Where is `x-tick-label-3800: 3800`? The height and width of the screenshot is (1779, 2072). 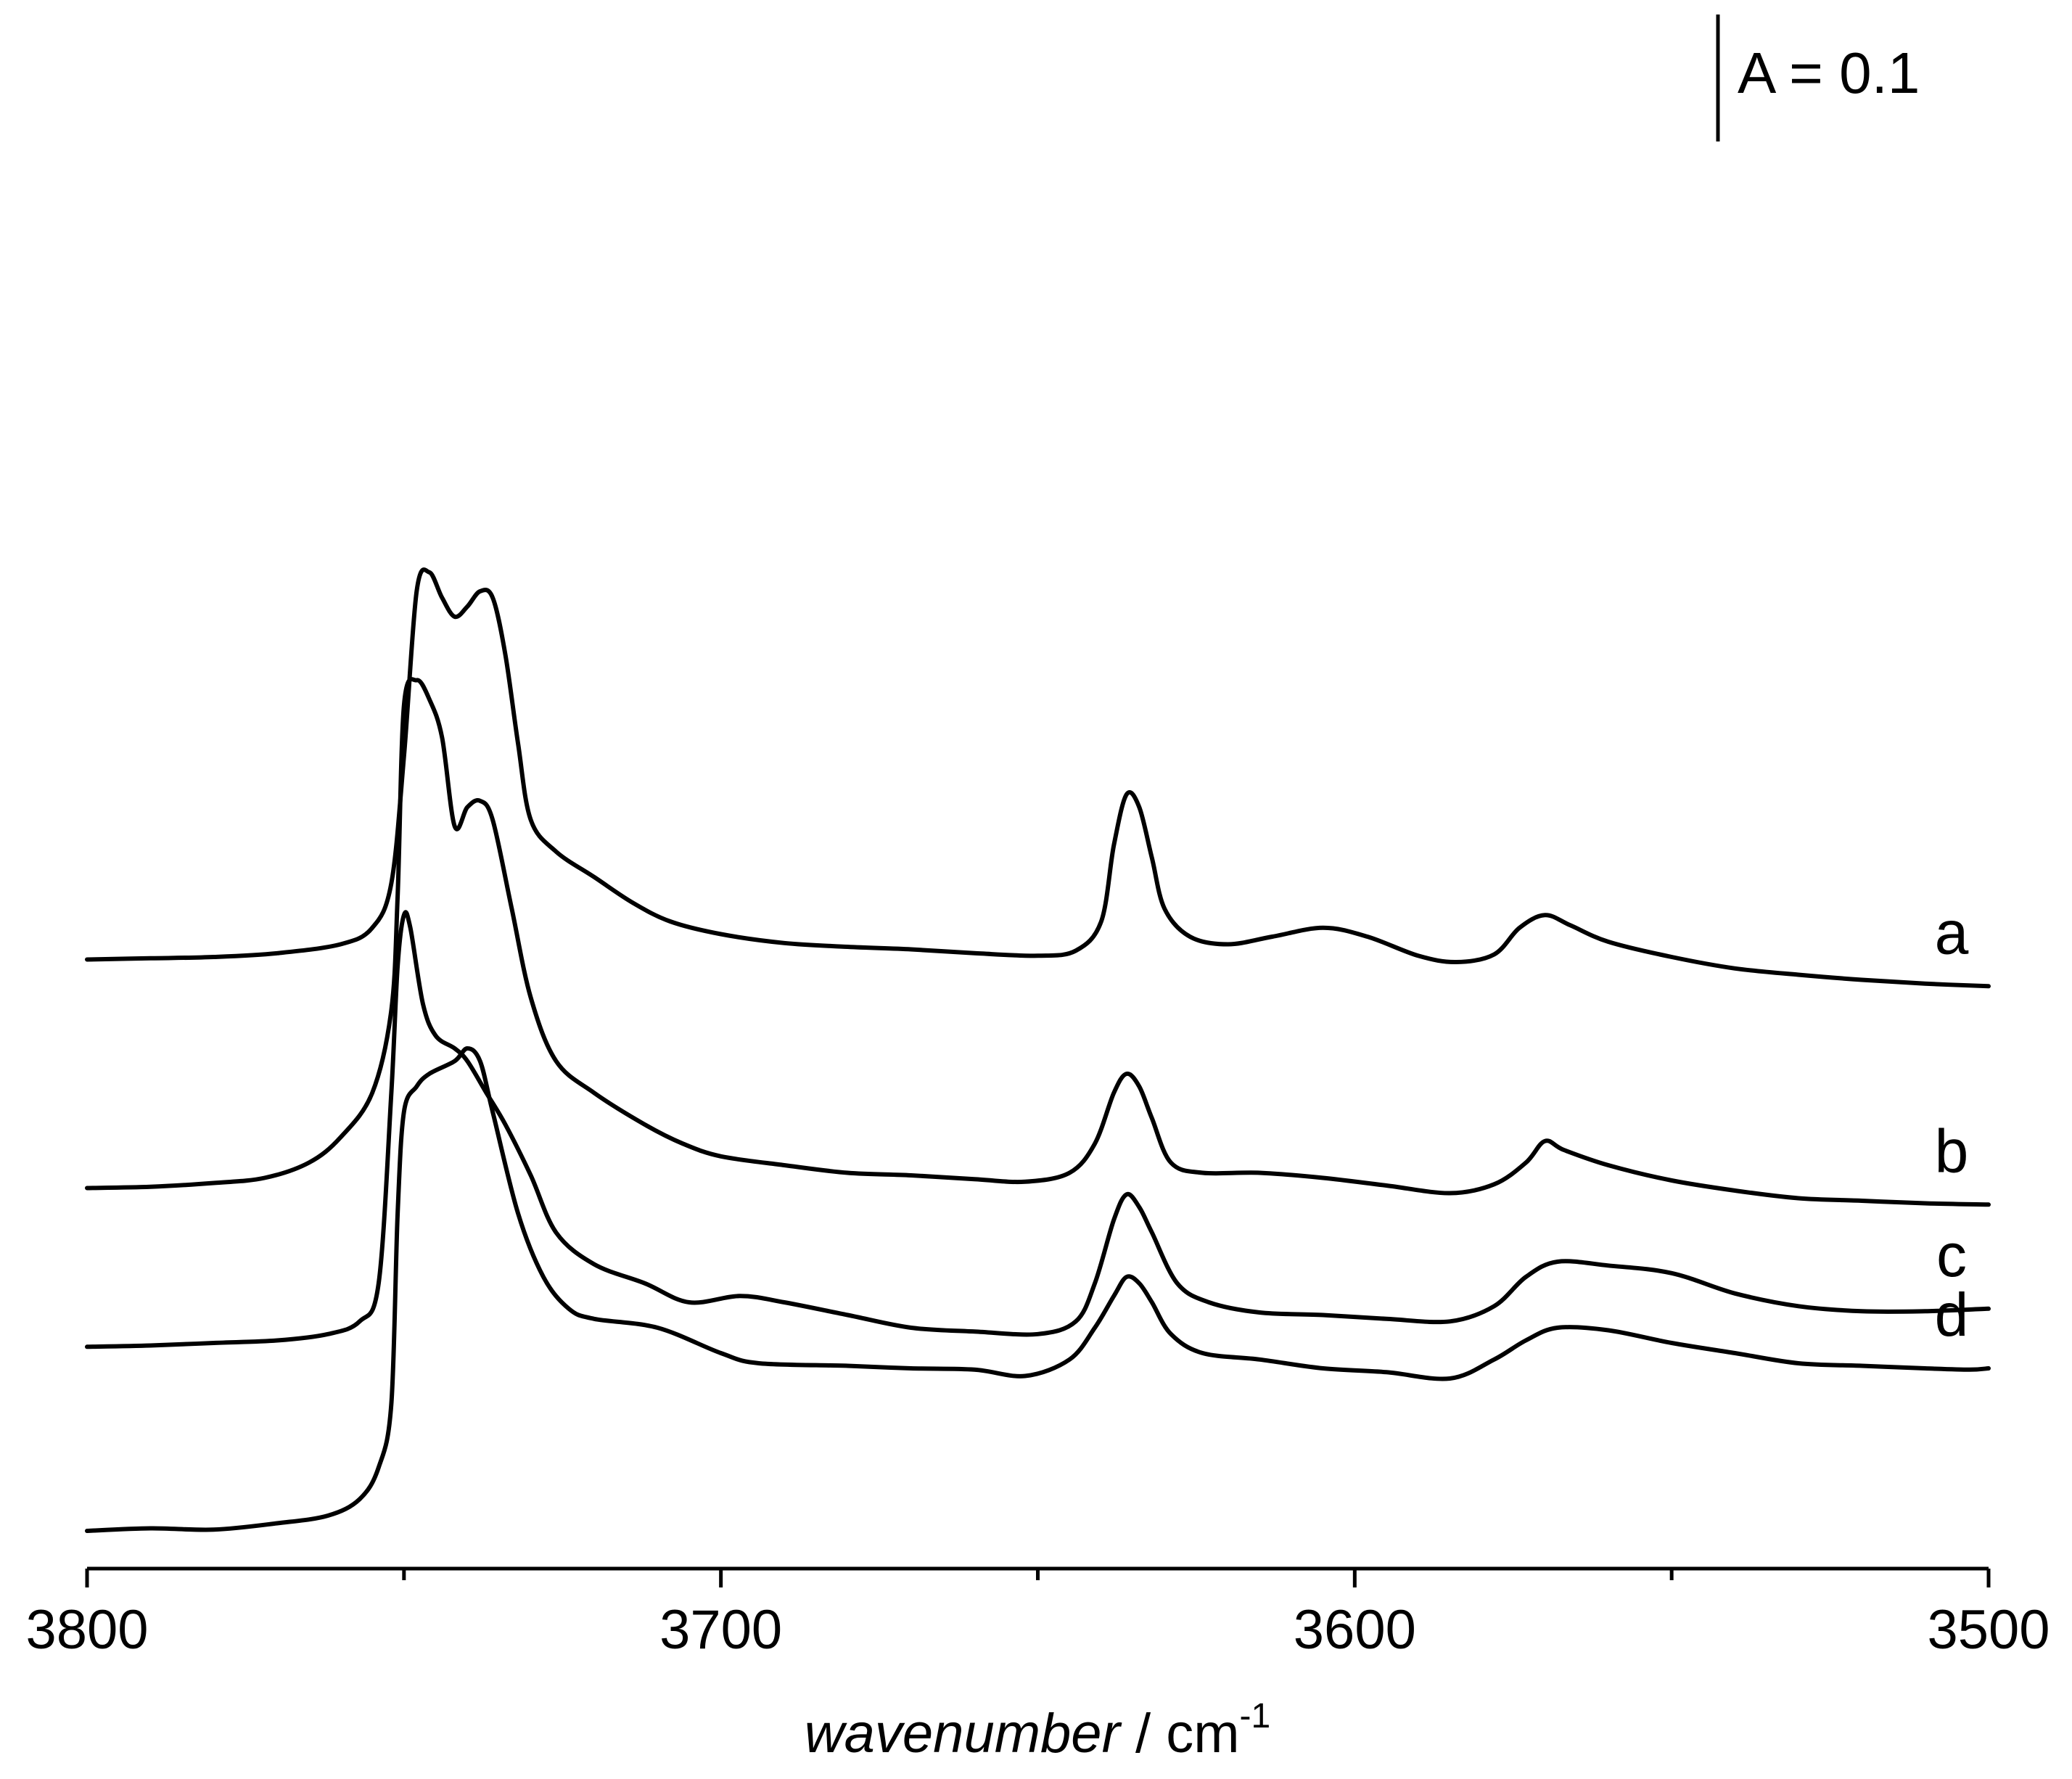
x-tick-label-3800: 3800 is located at coordinates (86, 1630).